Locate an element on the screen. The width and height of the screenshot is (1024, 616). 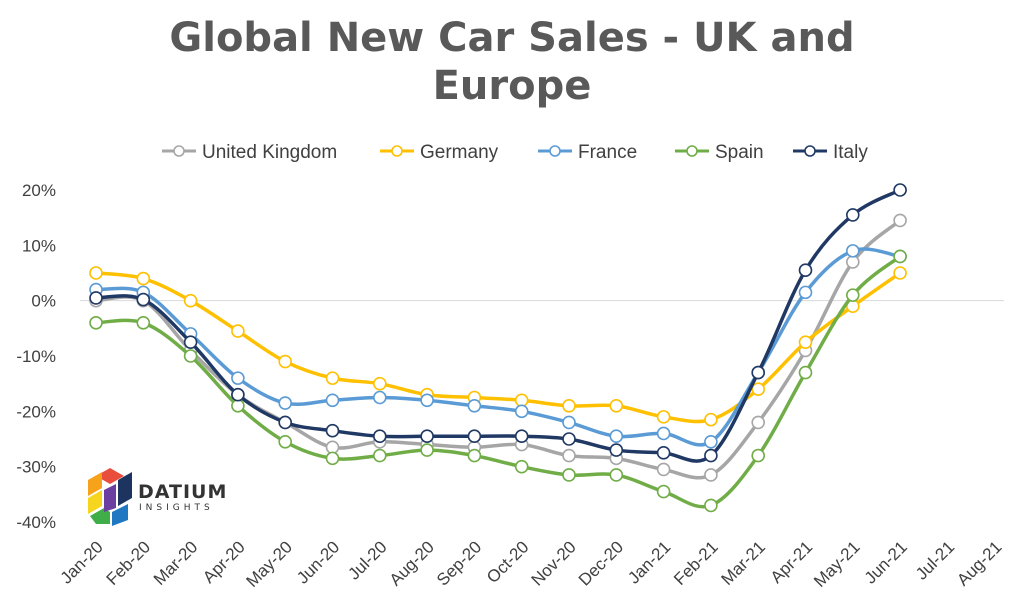
legend-label-france: France is located at coordinates (607, 152).